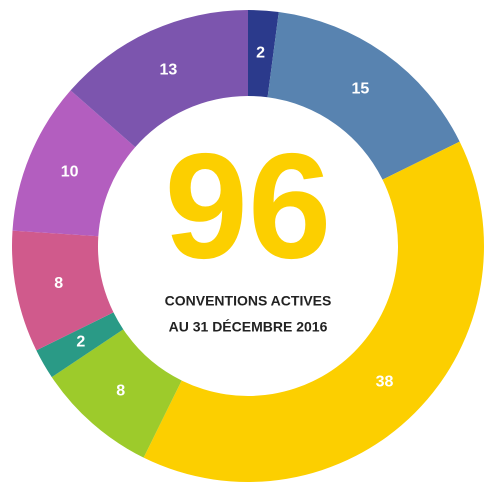 This screenshot has height=491, width=486. I want to click on center-value: 96, so click(248, 206).